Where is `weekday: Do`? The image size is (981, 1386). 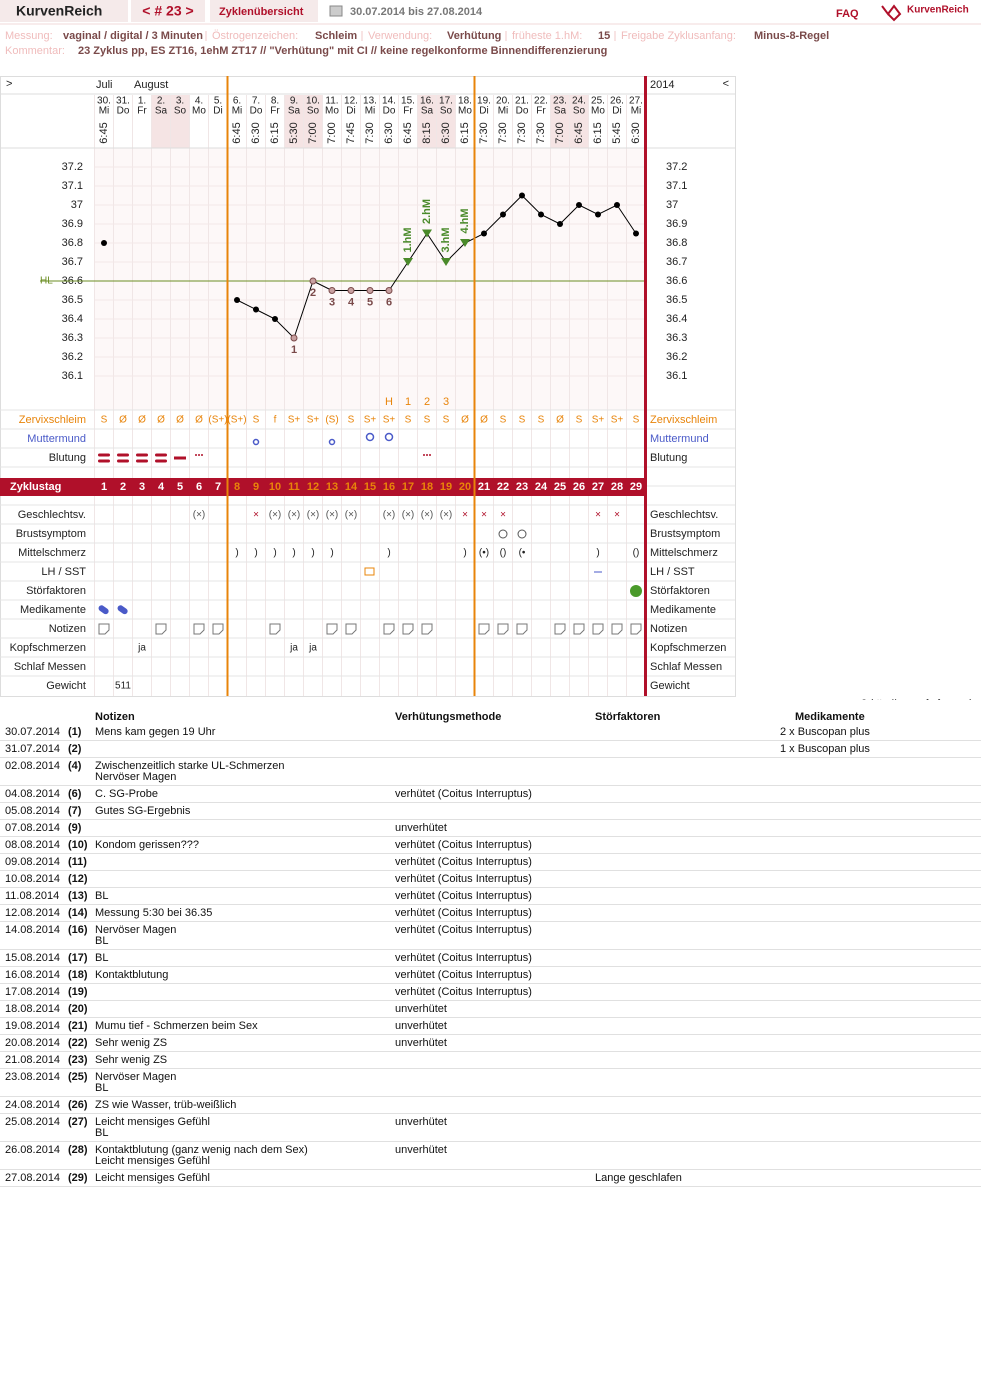
weekday: Do is located at coordinates (123, 111).